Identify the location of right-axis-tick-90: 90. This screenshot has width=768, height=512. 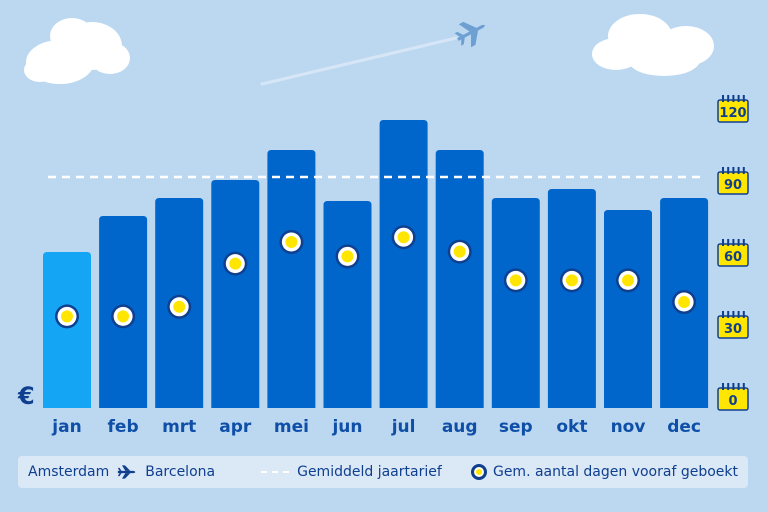
(733, 185).